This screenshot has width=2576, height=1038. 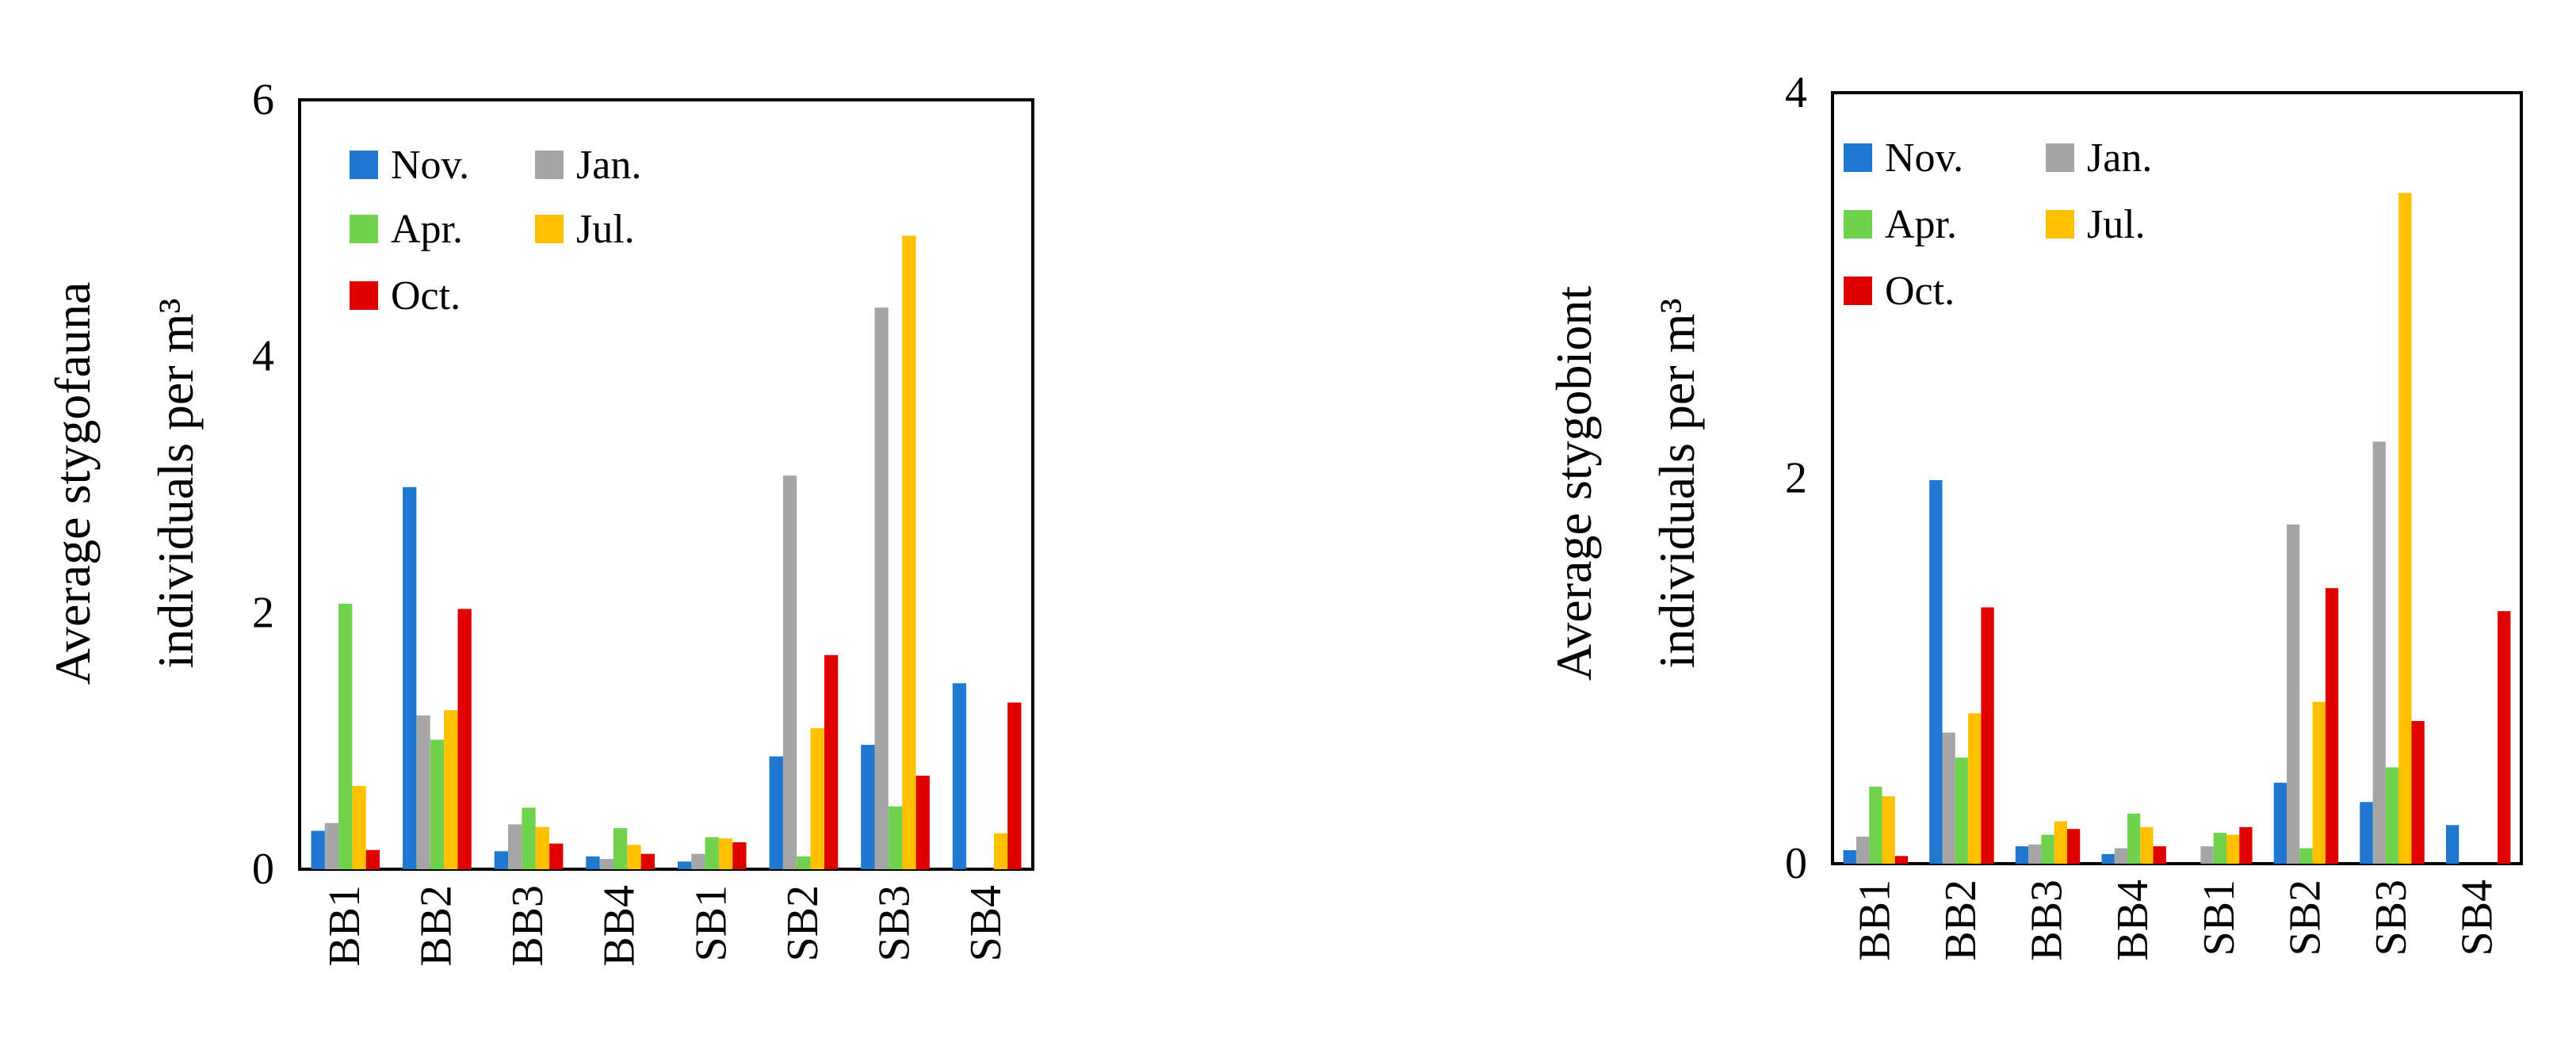 I want to click on x-tick-label: BB1, so click(x=1875, y=920).